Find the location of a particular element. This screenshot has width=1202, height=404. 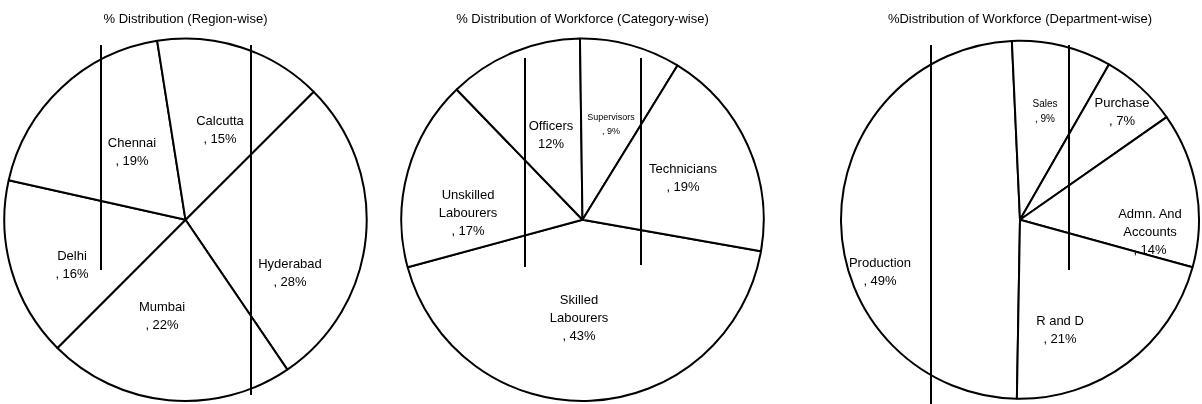

slice-label: Chennai is located at coordinates (132, 142).